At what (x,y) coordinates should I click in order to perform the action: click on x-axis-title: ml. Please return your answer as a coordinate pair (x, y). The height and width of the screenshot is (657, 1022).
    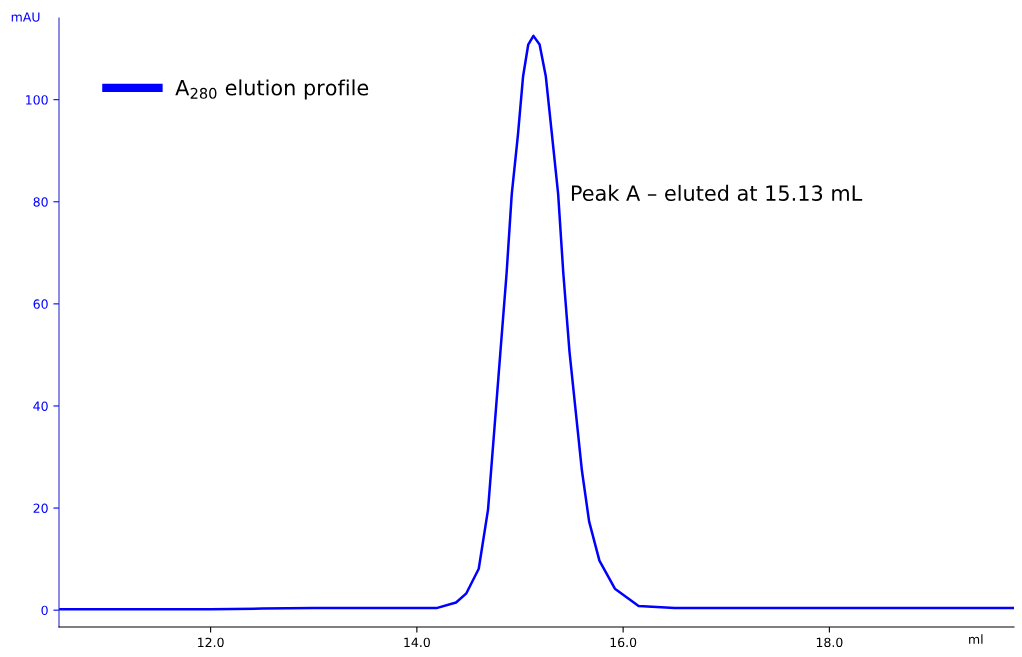
    Looking at the image, I should click on (976, 639).